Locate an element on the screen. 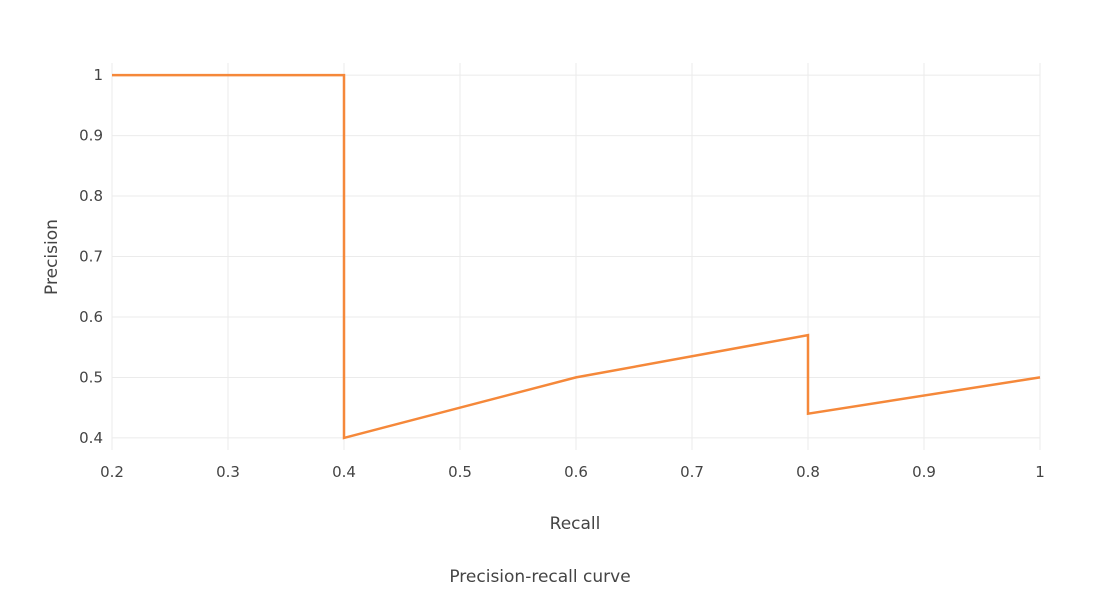 This screenshot has width=1113, height=606. y-tick-label: 0.5 is located at coordinates (91, 377).